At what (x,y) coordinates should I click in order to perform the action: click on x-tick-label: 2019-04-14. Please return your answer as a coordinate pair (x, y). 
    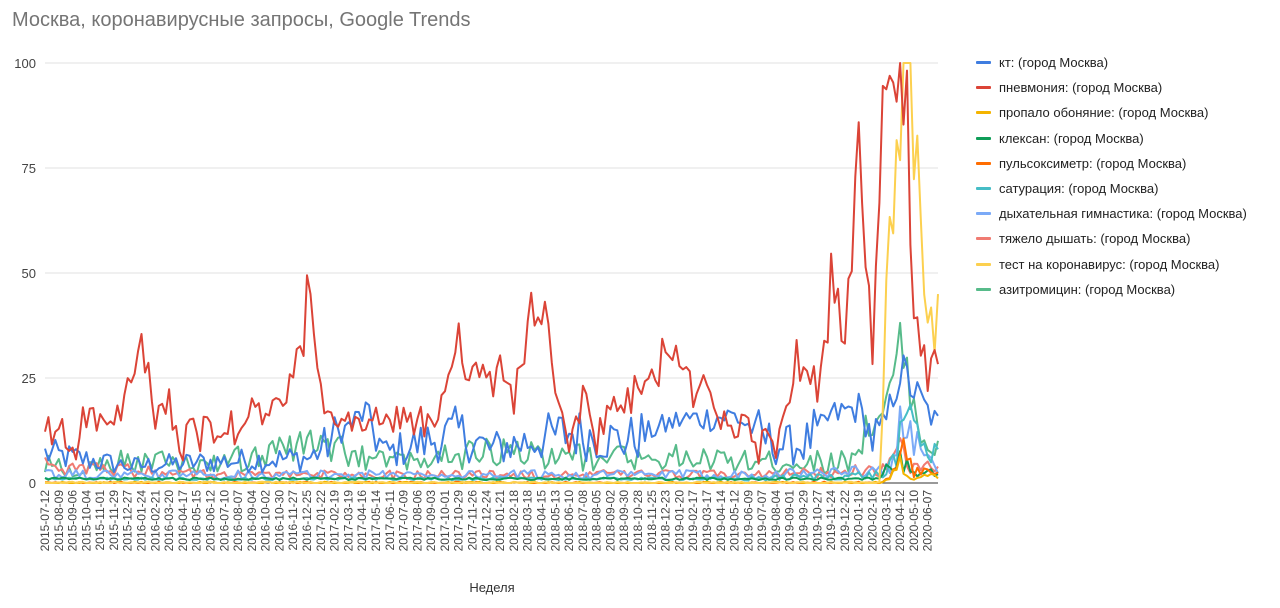
    Looking at the image, I should click on (721, 521).